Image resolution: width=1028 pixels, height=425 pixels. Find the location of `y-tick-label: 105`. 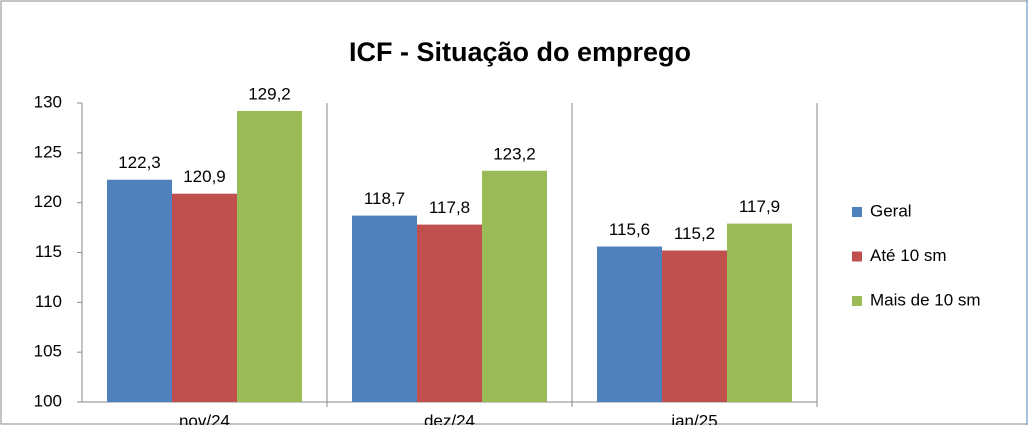

y-tick-label: 105 is located at coordinates (48, 351).